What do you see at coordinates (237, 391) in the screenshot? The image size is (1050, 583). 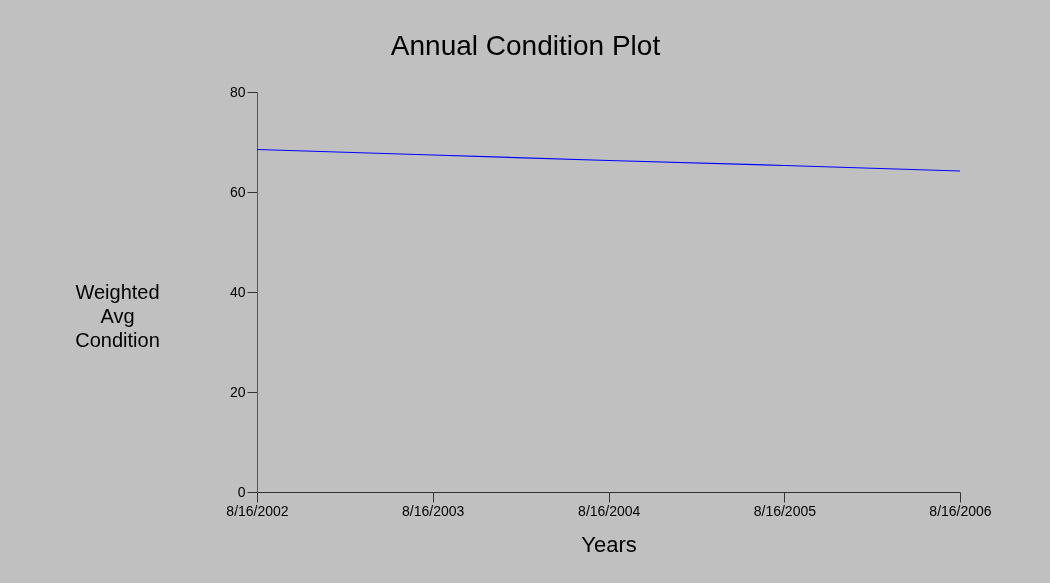 I see `y-tick-label: 20` at bounding box center [237, 391].